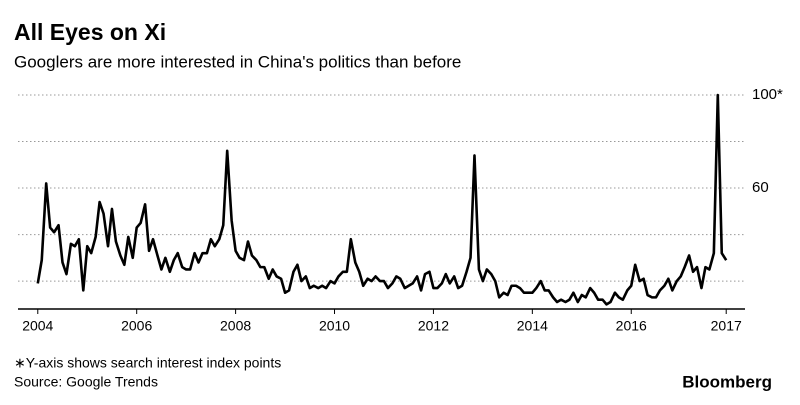  What do you see at coordinates (726, 326) in the screenshot?
I see `x-tick-label: 2017` at bounding box center [726, 326].